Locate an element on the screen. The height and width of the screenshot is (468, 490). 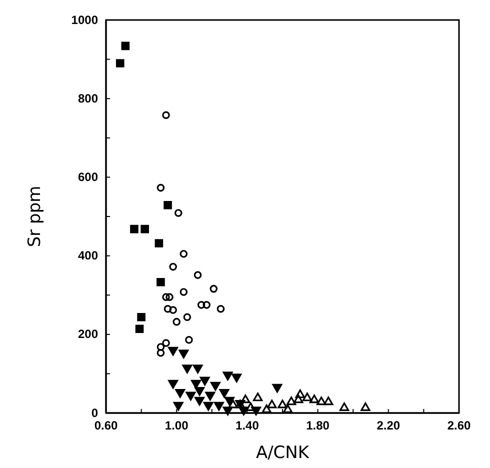
x-tick-label: 0.60 is located at coordinates (106, 425).